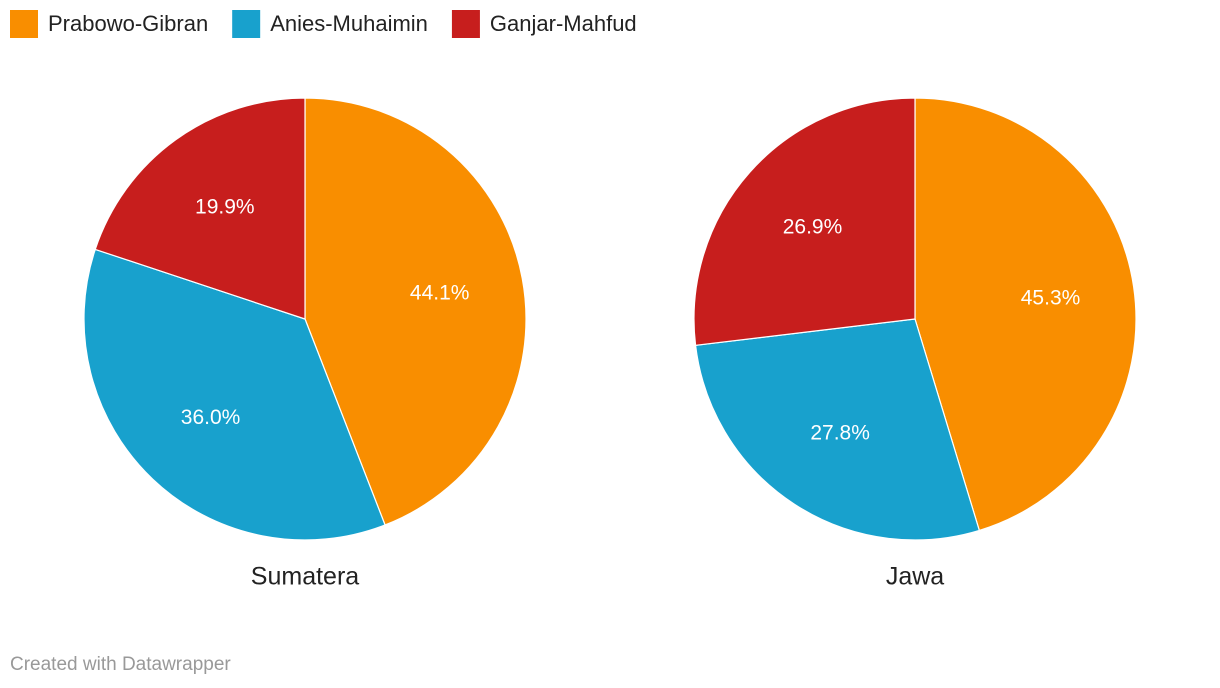 The image size is (1220, 688). What do you see at coordinates (1051, 297) in the screenshot?
I see `value-label: 45.3%` at bounding box center [1051, 297].